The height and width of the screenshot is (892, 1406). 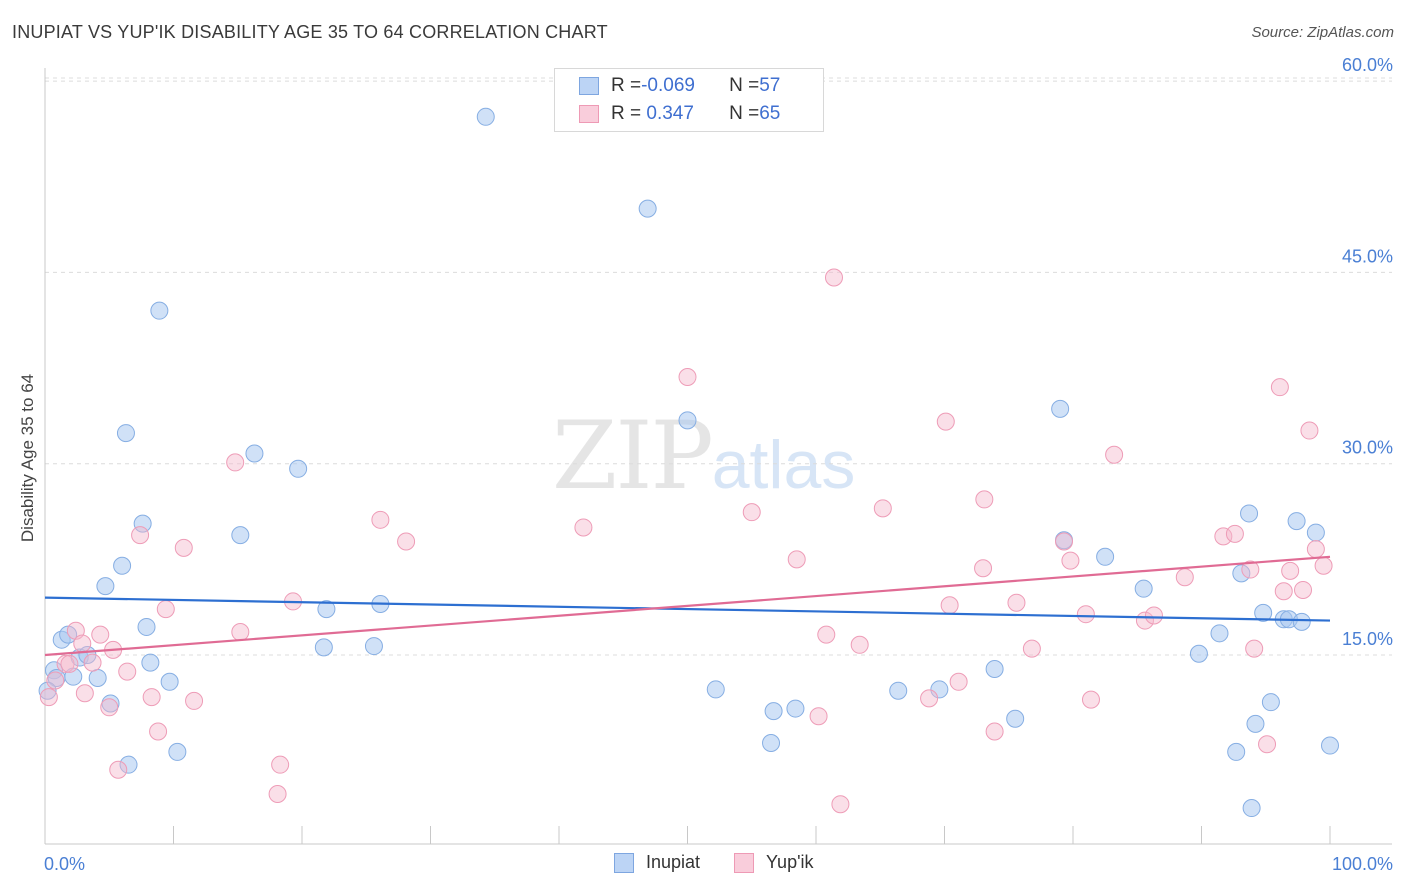 What do you see at coordinates (624, 862) in the screenshot?
I see `inupiat-legend-swatch` at bounding box center [624, 862].